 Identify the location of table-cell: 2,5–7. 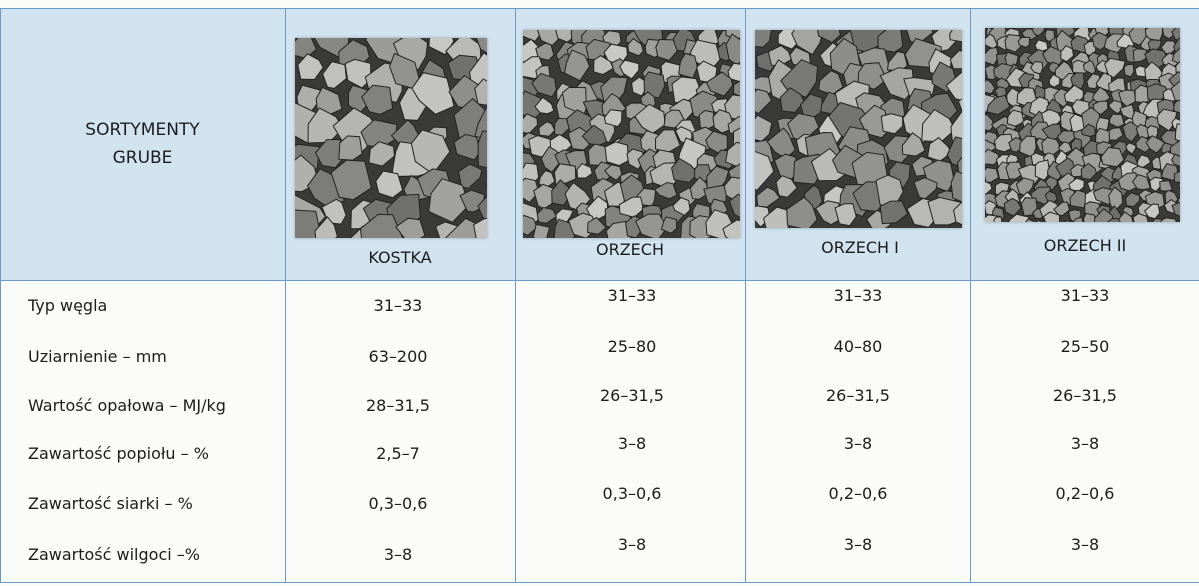
(398, 453).